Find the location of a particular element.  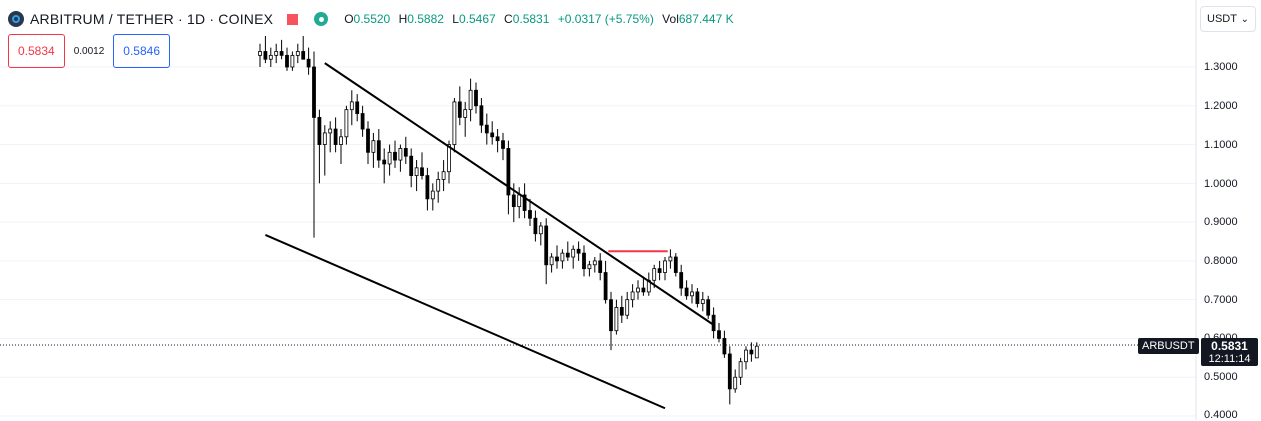

arbitrum-logo-icon is located at coordinates (16, 19).